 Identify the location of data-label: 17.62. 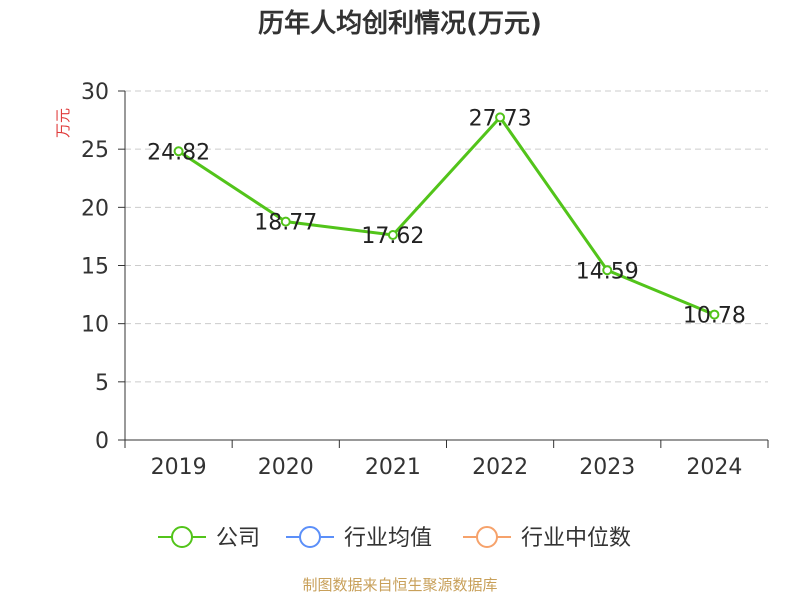
(392, 236).